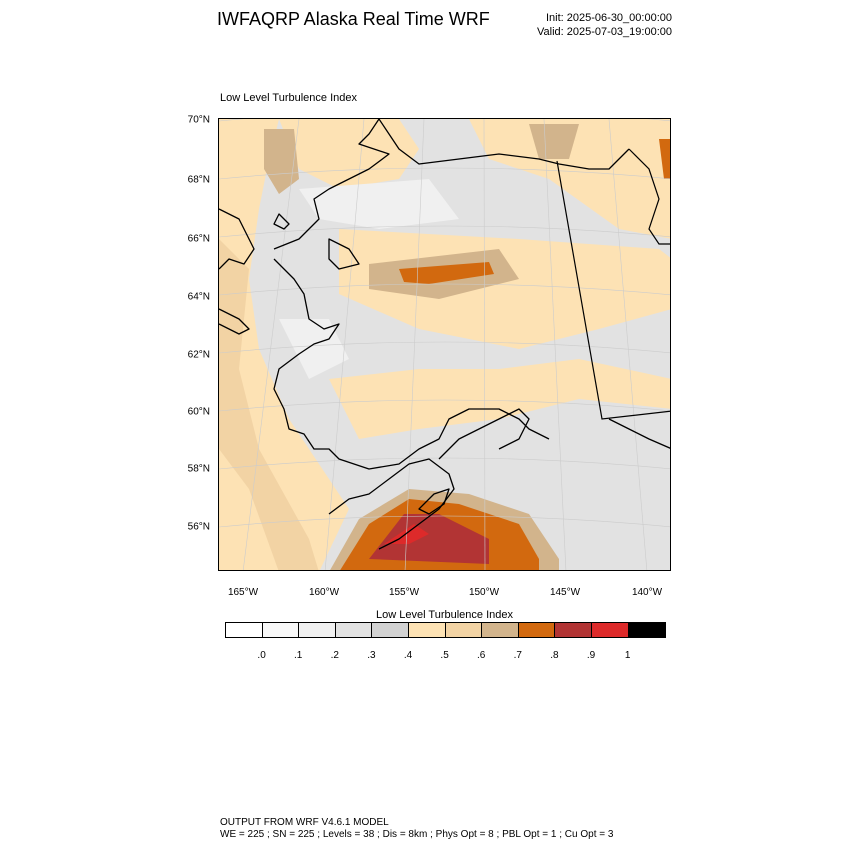  Describe the element at coordinates (609, 18) in the screenshot. I see `init-time: Init: 2025-06-30_00:00:00` at that location.